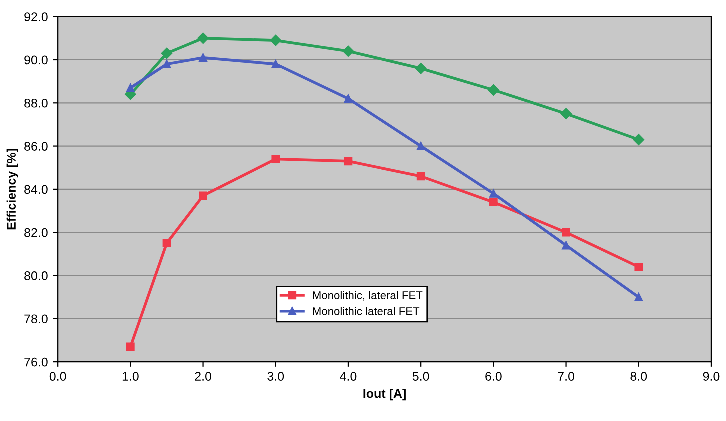 The height and width of the screenshot is (421, 726). I want to click on y-tick-label: 90.0, so click(36, 60).